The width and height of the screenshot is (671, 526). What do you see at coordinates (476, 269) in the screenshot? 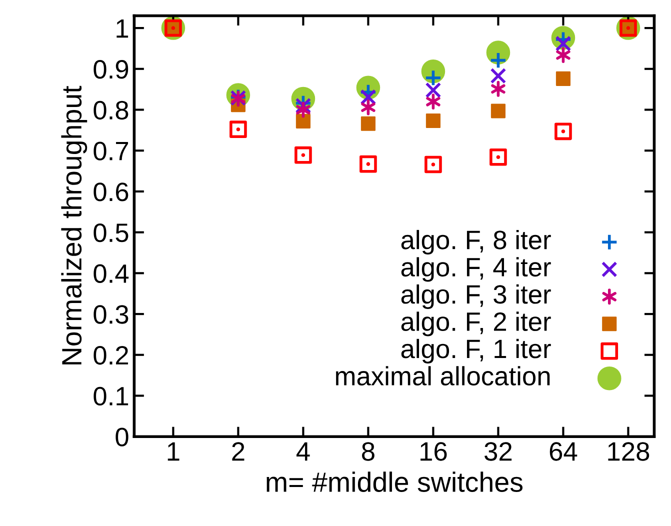
I see `legend-label: algo. F, 4 iter` at bounding box center [476, 269].